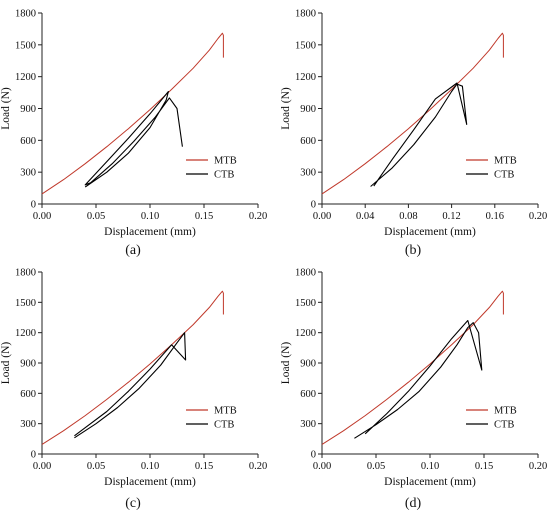  What do you see at coordinates (365, 216) in the screenshot?
I see `x-tick-label: 0.04` at bounding box center [365, 216].